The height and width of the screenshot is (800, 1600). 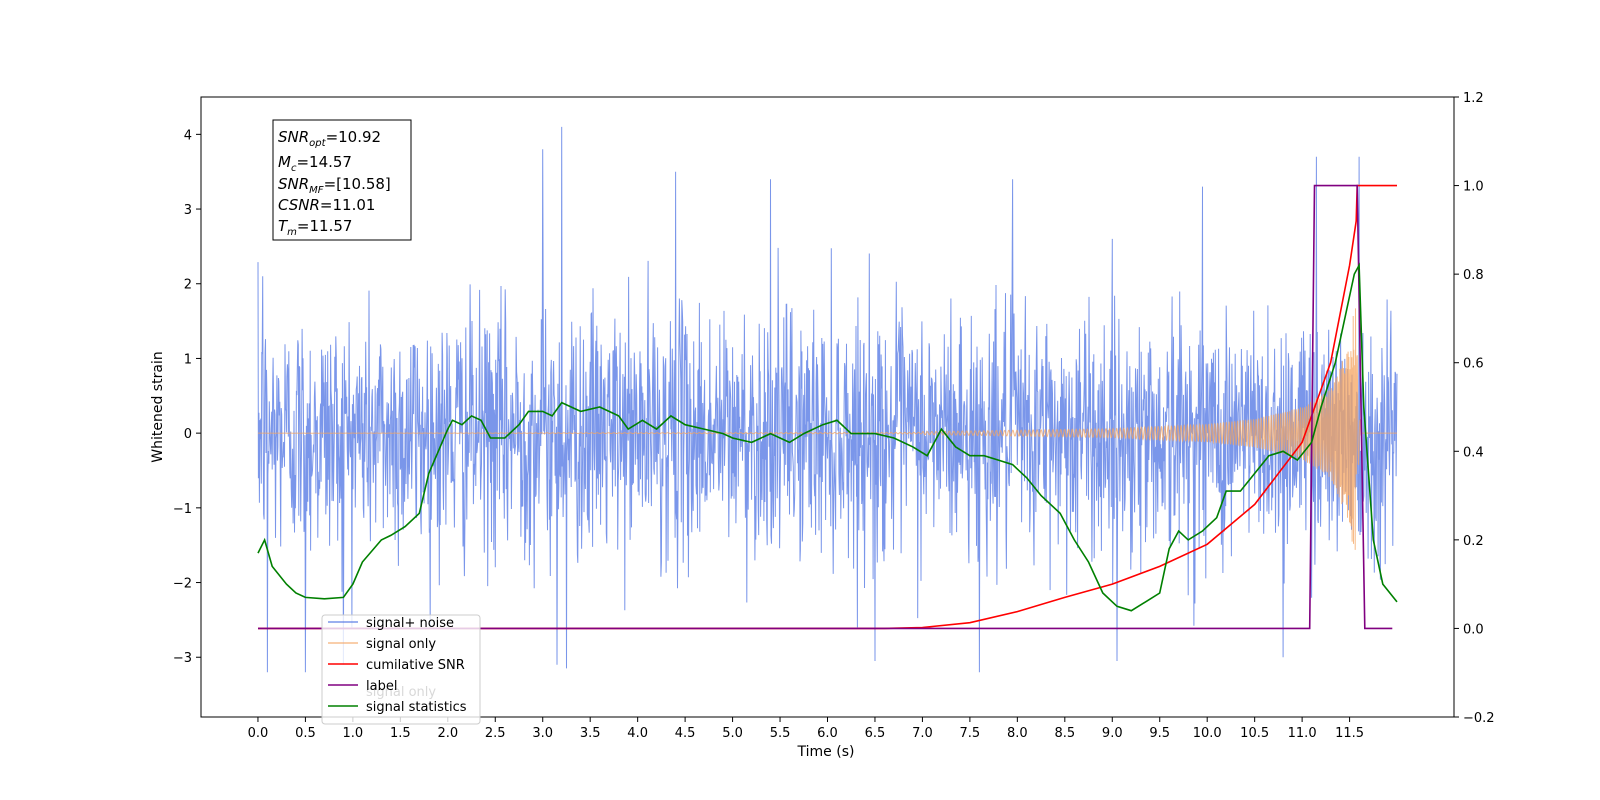 What do you see at coordinates (1473, 98) in the screenshot?
I see `y-right-tick-label: 1.2` at bounding box center [1473, 98].